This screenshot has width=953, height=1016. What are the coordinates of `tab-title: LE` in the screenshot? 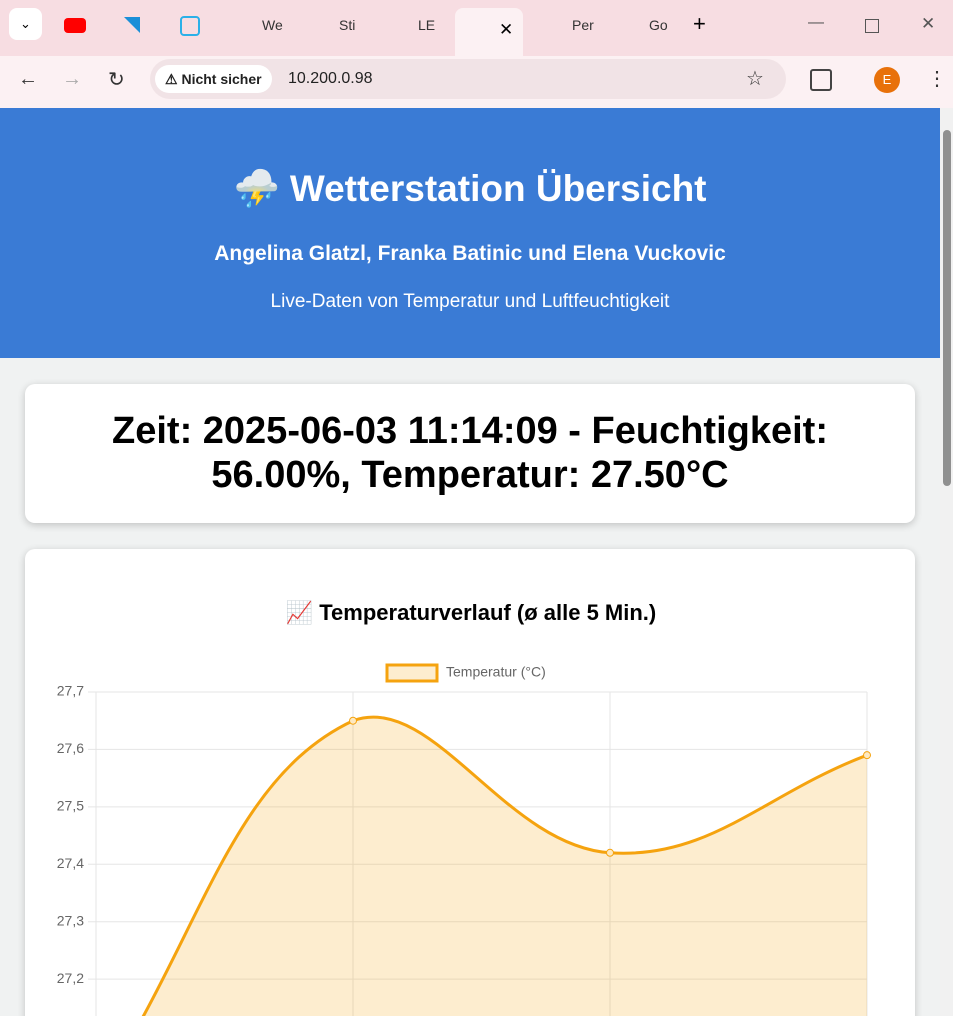 It's located at (427, 25).